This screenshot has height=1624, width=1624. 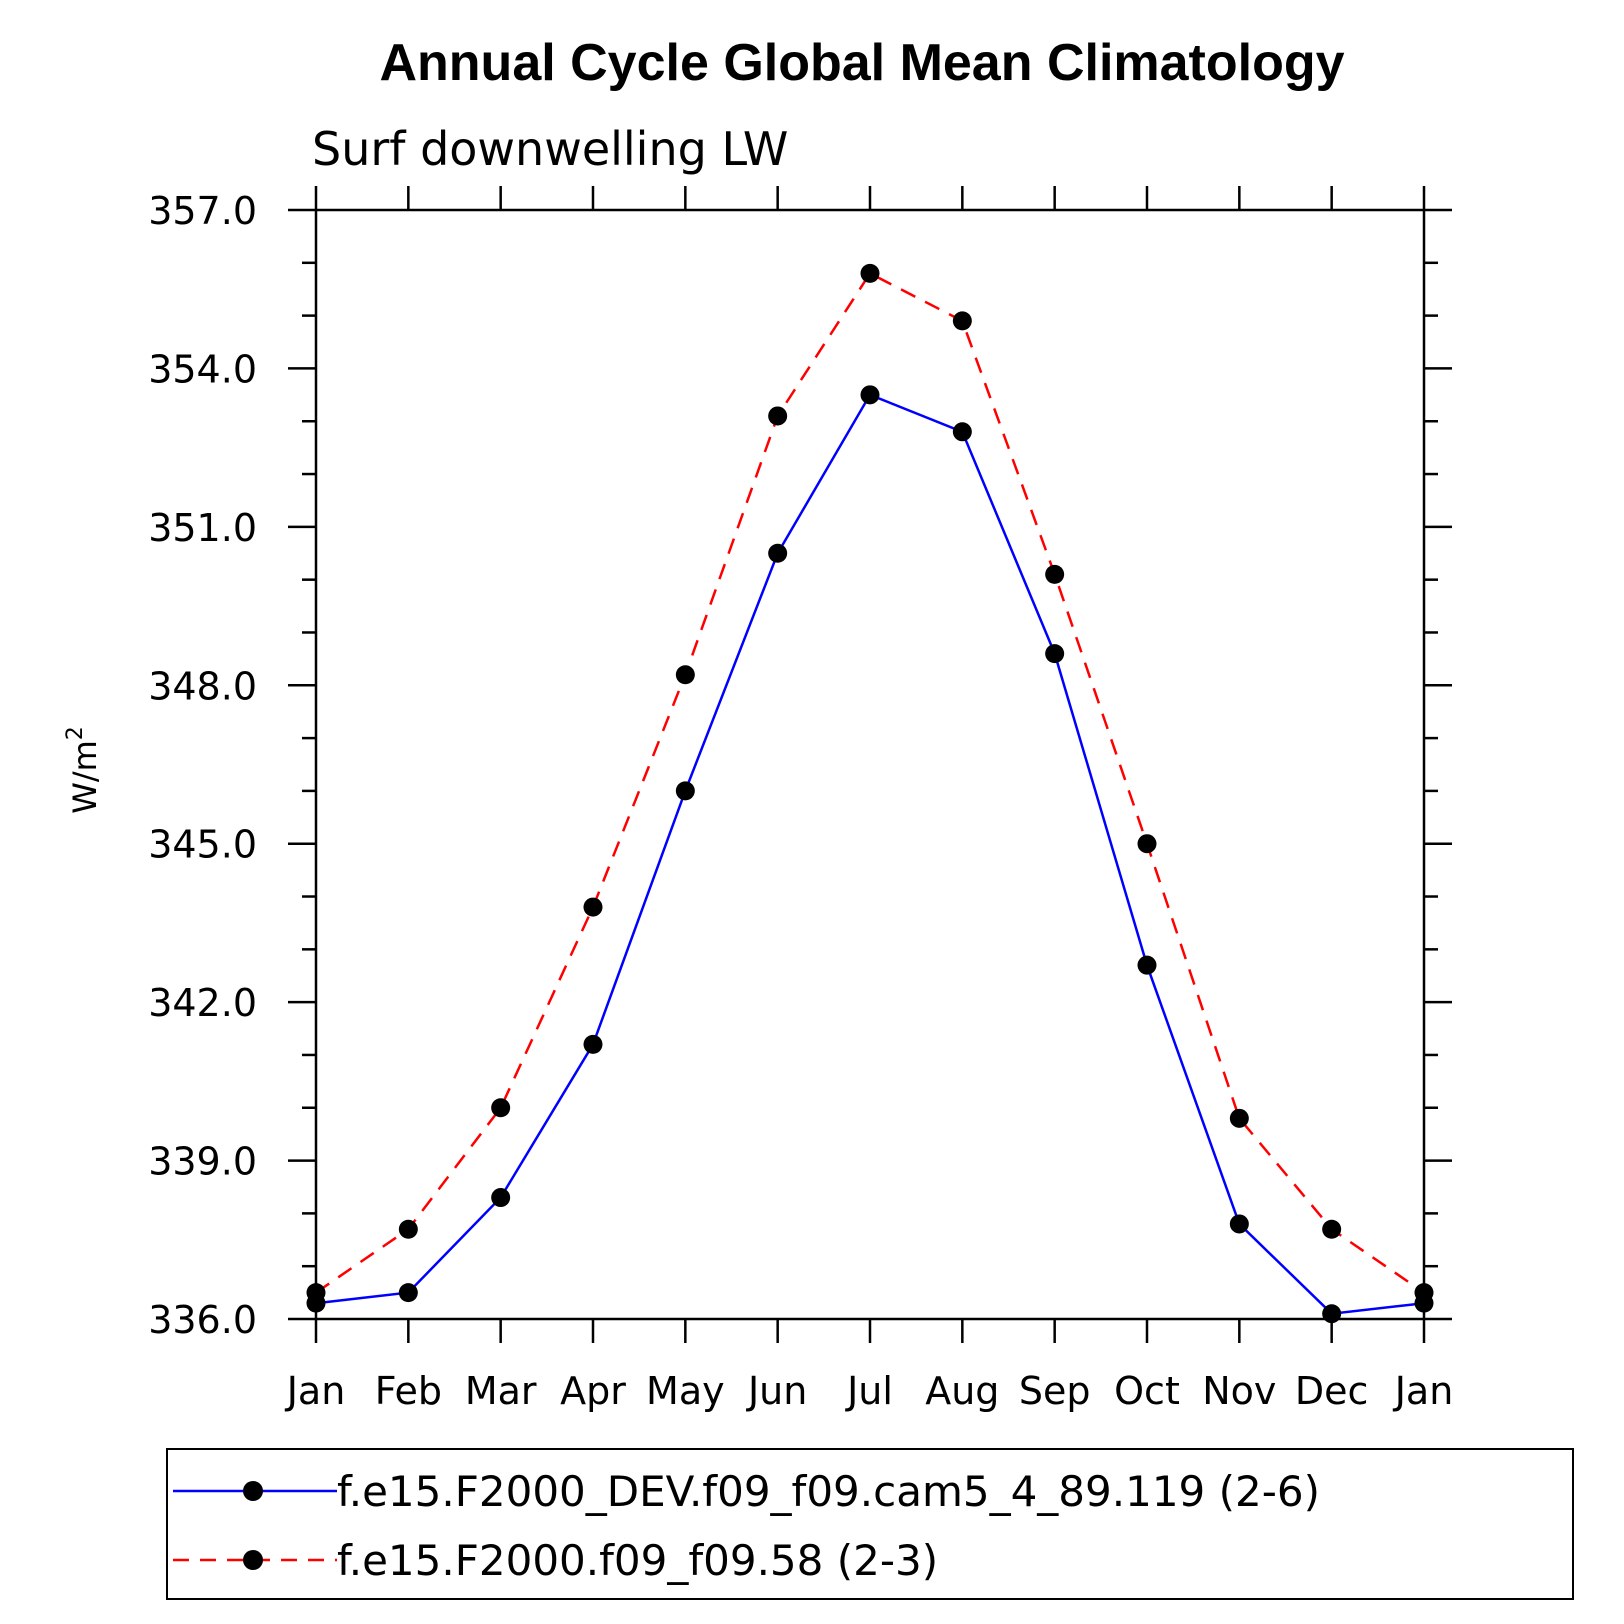 What do you see at coordinates (962, 1391) in the screenshot?
I see `x-tick-label: Aug` at bounding box center [962, 1391].